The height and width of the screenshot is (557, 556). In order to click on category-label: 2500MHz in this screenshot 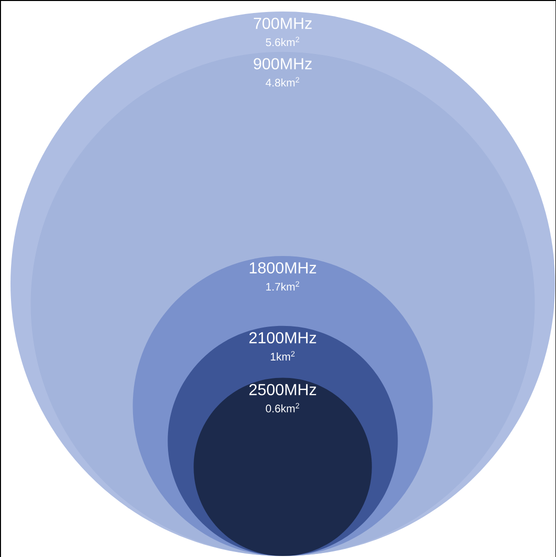, I will do `click(282, 390)`.